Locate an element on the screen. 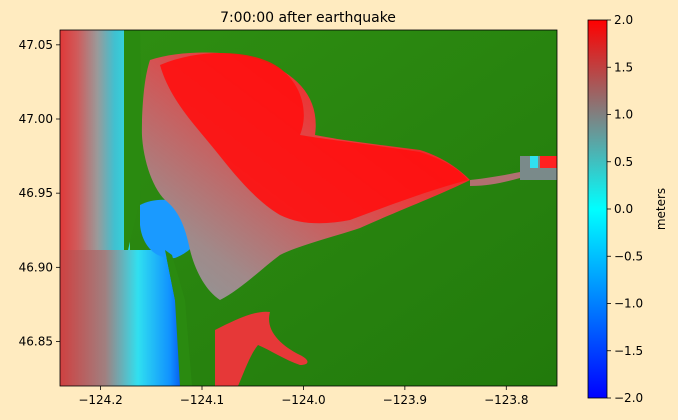 The width and height of the screenshot is (678, 420). y-tick-label: 46.90 is located at coordinates (36, 267).